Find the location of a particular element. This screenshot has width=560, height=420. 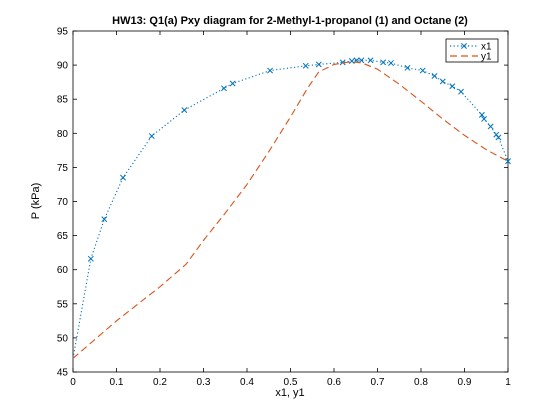

y-tick-label: 50 is located at coordinates (63, 338).